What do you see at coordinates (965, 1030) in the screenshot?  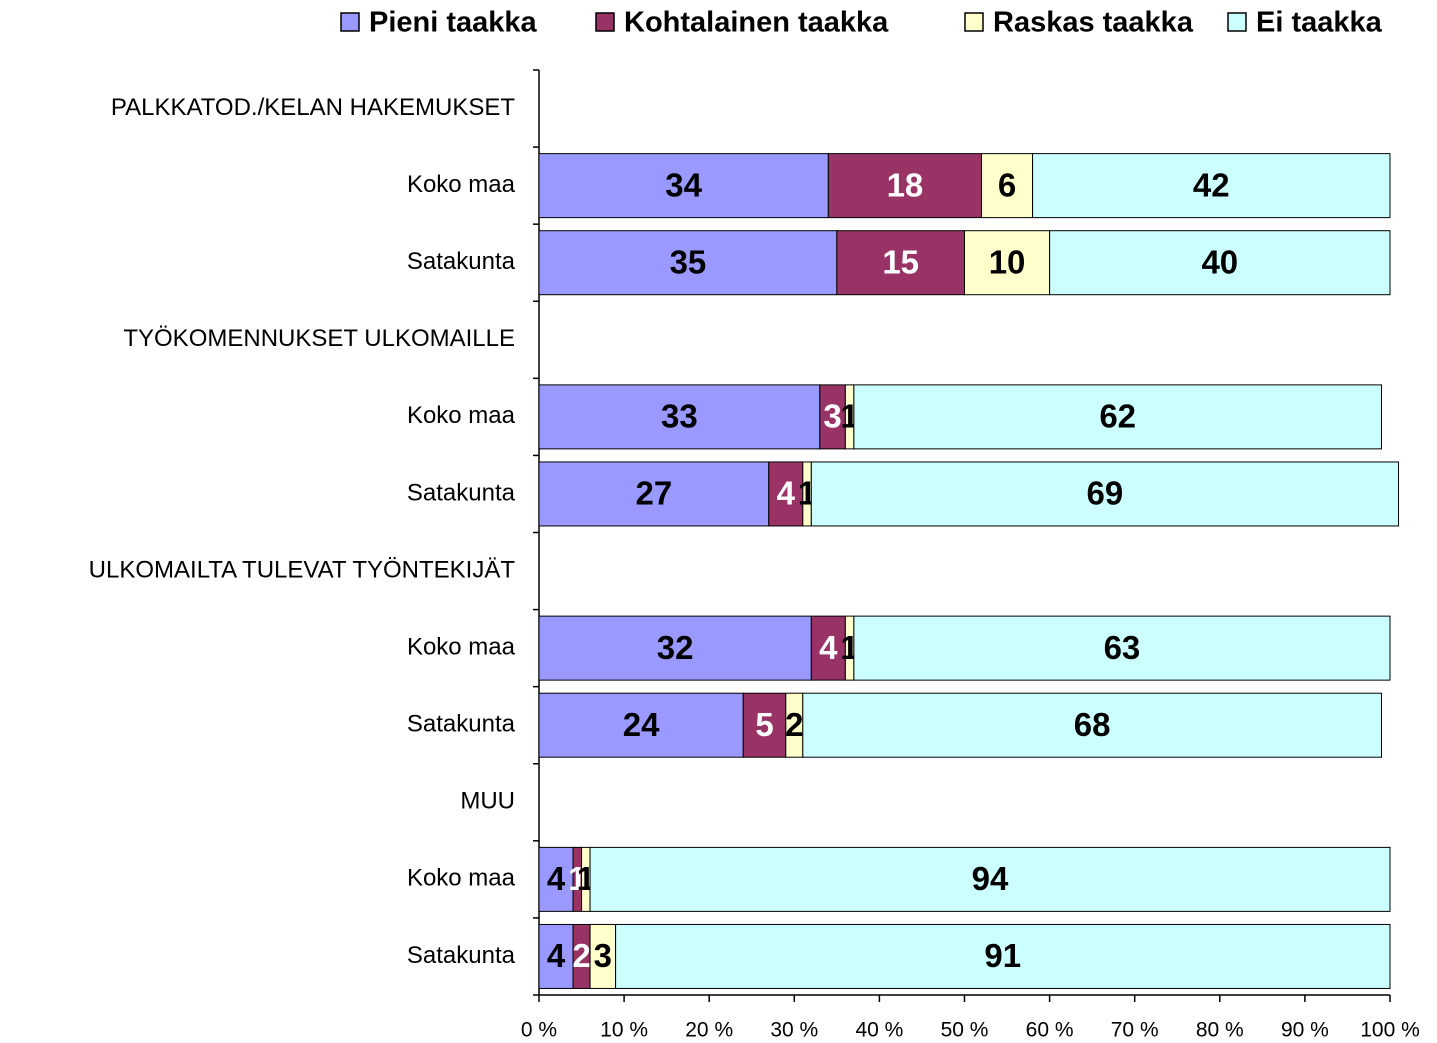 I see `x-tick-label: 50 %` at bounding box center [965, 1030].